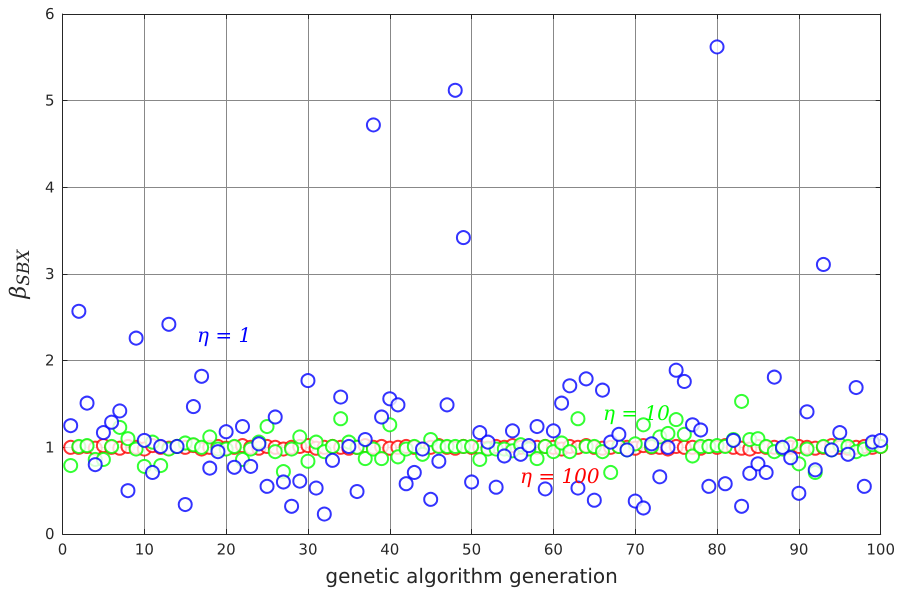  Describe the element at coordinates (226, 549) in the screenshot. I see `x-tick-label: 20` at that location.